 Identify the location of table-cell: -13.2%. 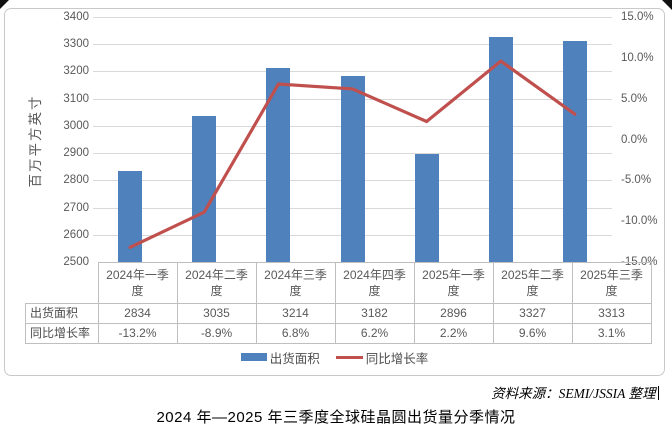
(137, 333).